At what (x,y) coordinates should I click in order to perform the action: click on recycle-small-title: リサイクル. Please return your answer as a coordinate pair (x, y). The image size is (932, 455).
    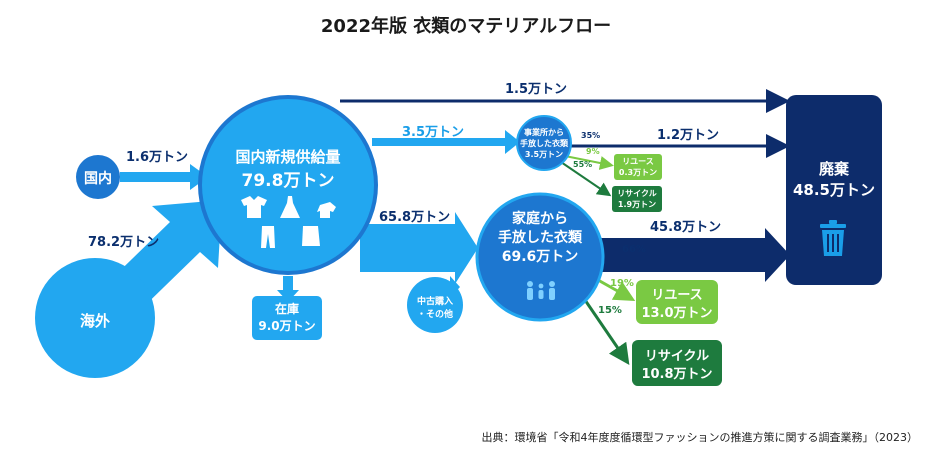
    Looking at the image, I should click on (637, 193).